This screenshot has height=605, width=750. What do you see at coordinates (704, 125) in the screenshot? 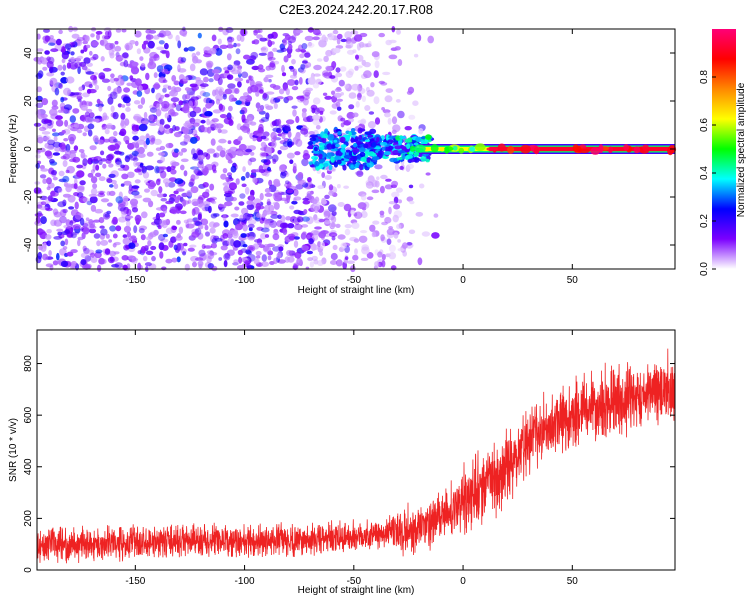
I see `colorbar-tick-label: 0.6` at bounding box center [704, 125].